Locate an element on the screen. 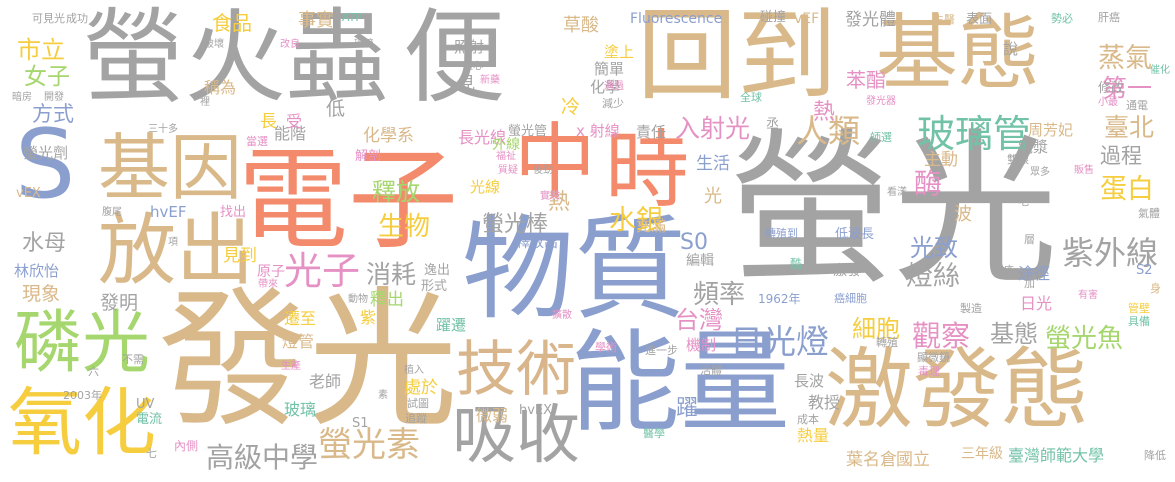  word-shibi: 勢必 is located at coordinates (1062, 18).